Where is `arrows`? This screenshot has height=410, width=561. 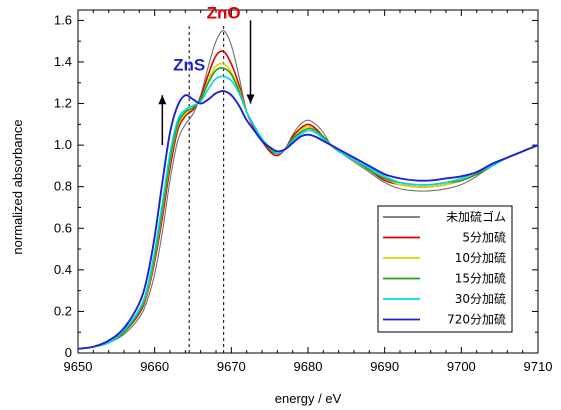 arrows is located at coordinates (206, 83).